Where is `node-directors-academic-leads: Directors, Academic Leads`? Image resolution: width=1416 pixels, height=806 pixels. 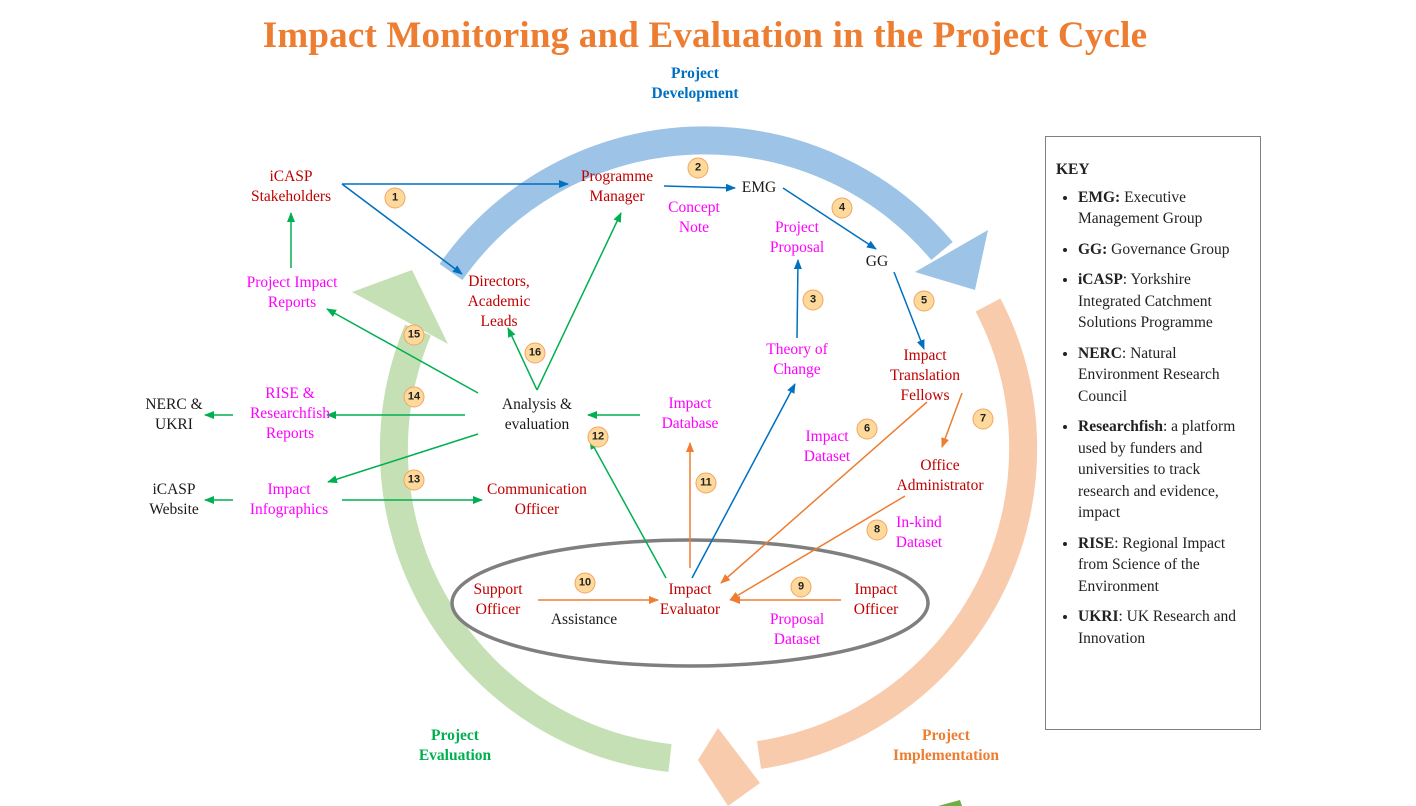 node-directors-academic-leads: Directors, Academic Leads is located at coordinates (499, 301).